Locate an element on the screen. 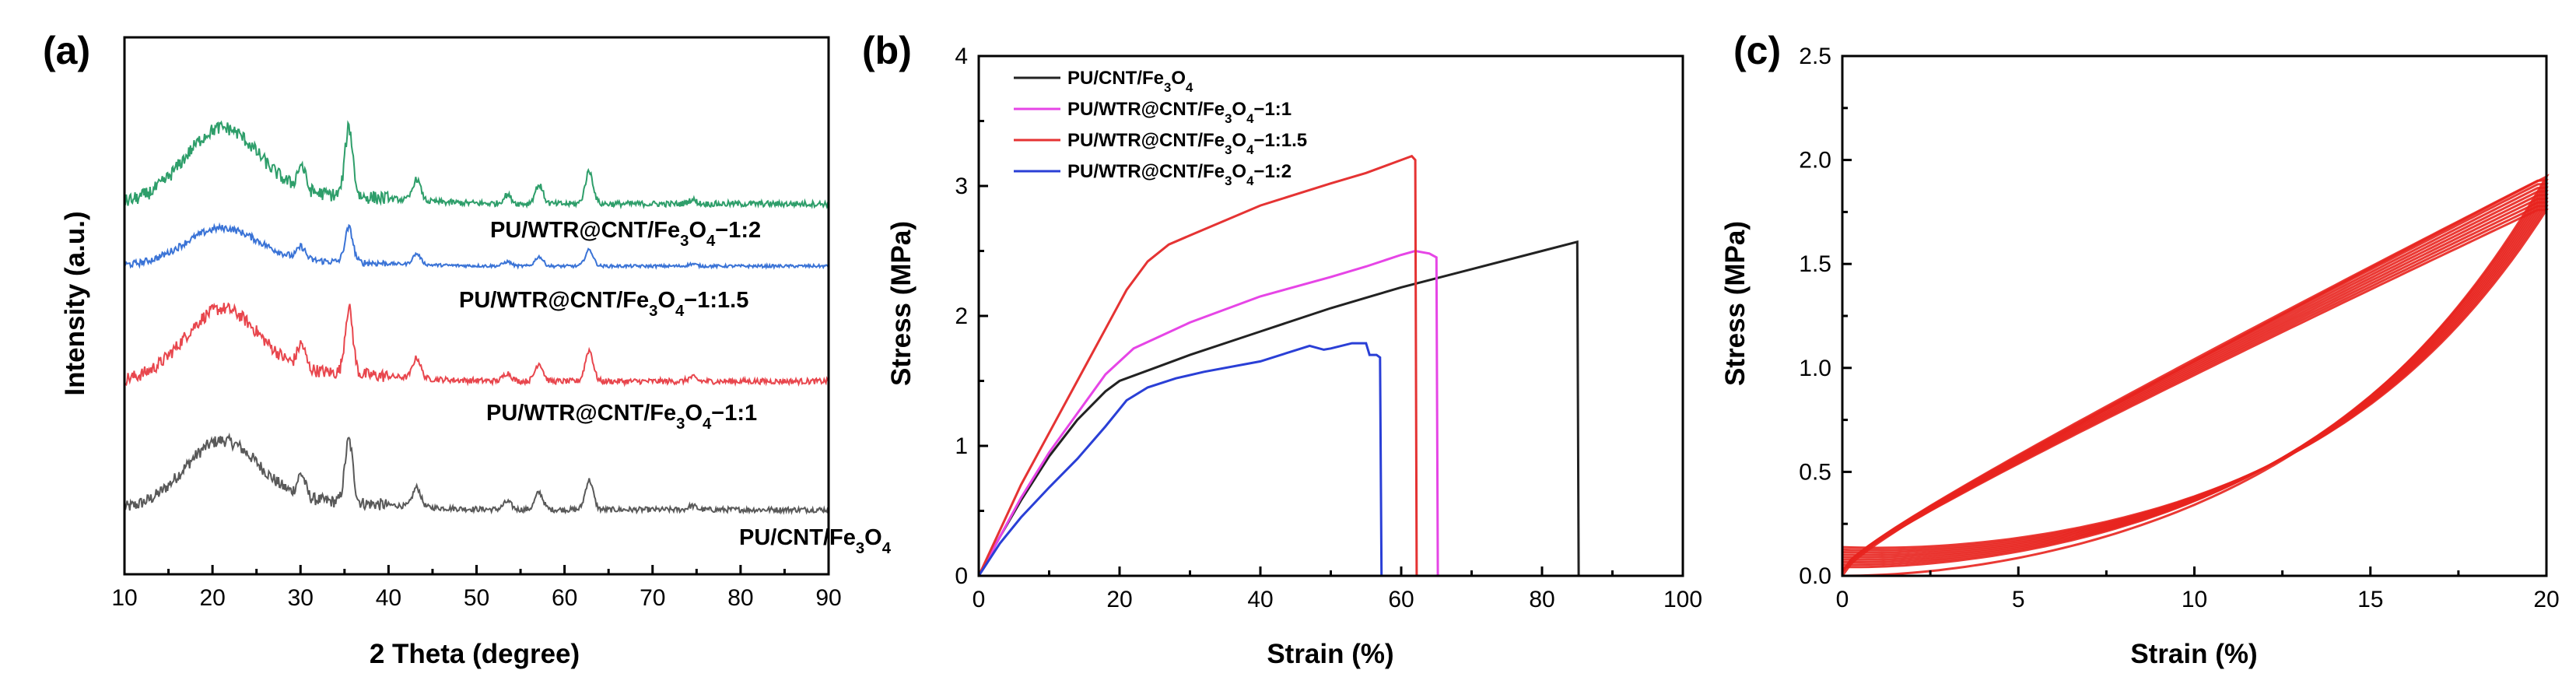  panel-b-xtick-label: 80 is located at coordinates (1541, 599).